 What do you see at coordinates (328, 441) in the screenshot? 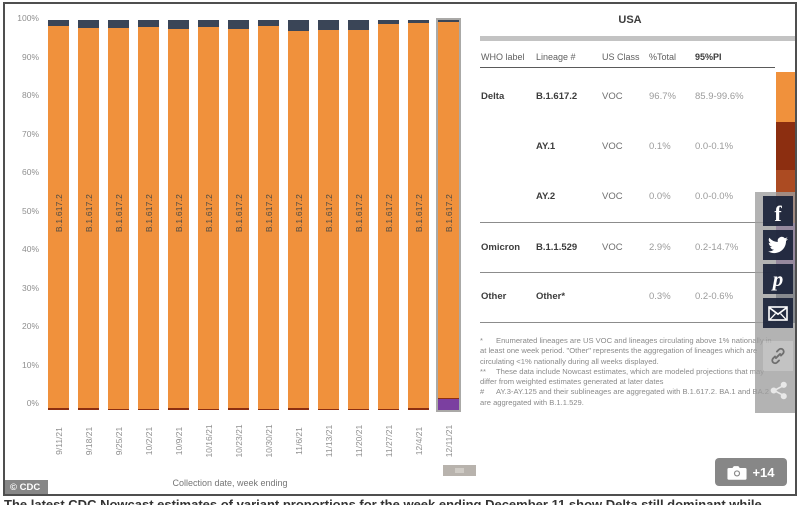
I see `x-tick: 11/13/21` at bounding box center [328, 441].